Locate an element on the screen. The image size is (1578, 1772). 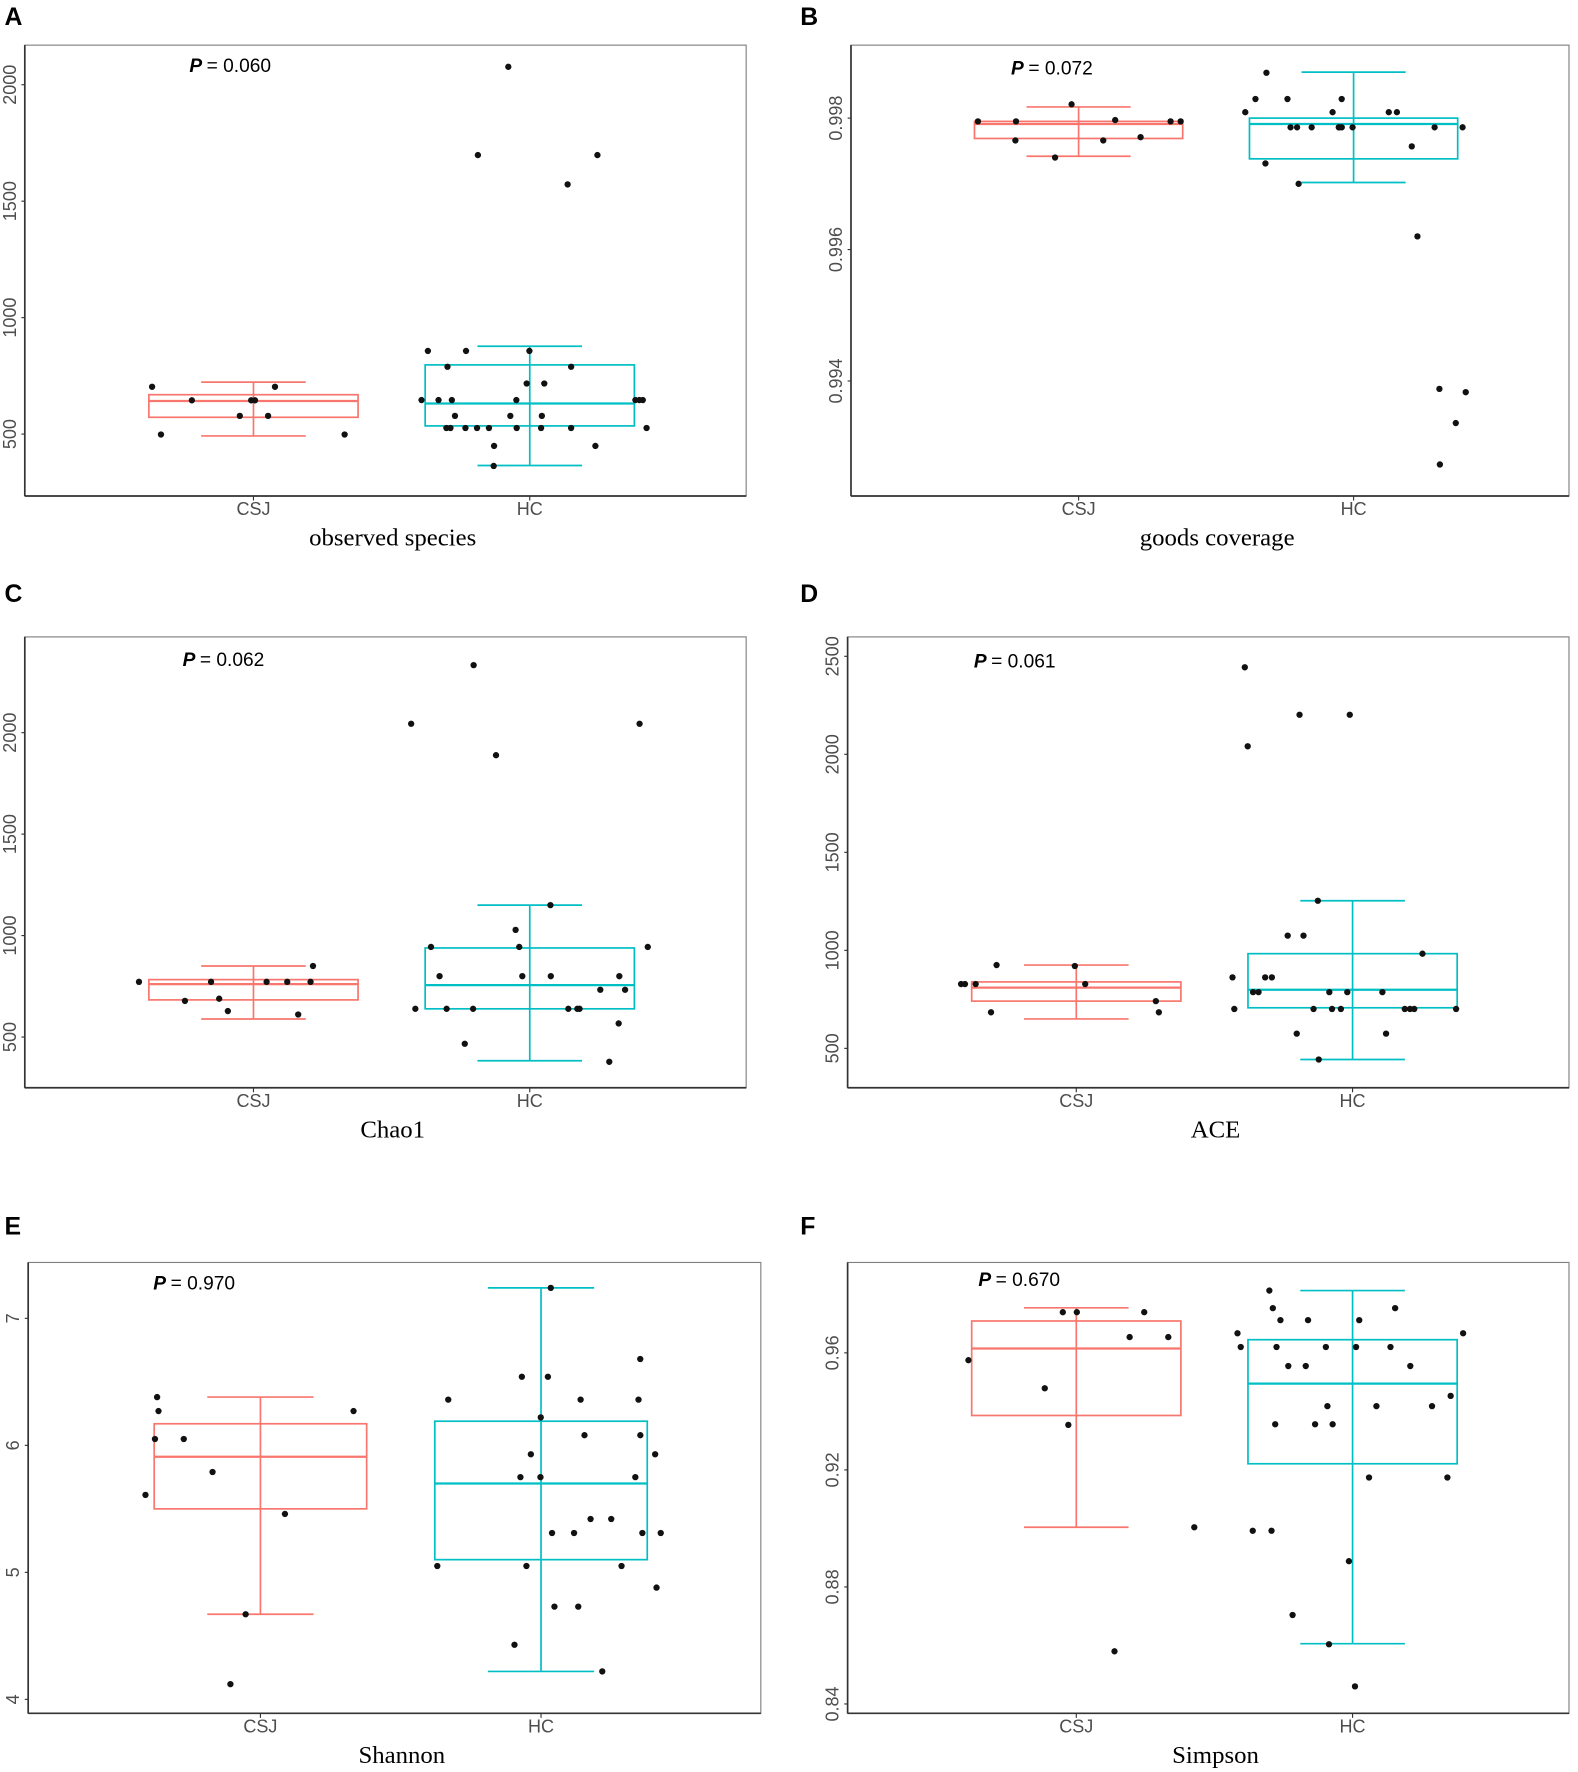
y-tick-label: 1500 is located at coordinates (833, 852).